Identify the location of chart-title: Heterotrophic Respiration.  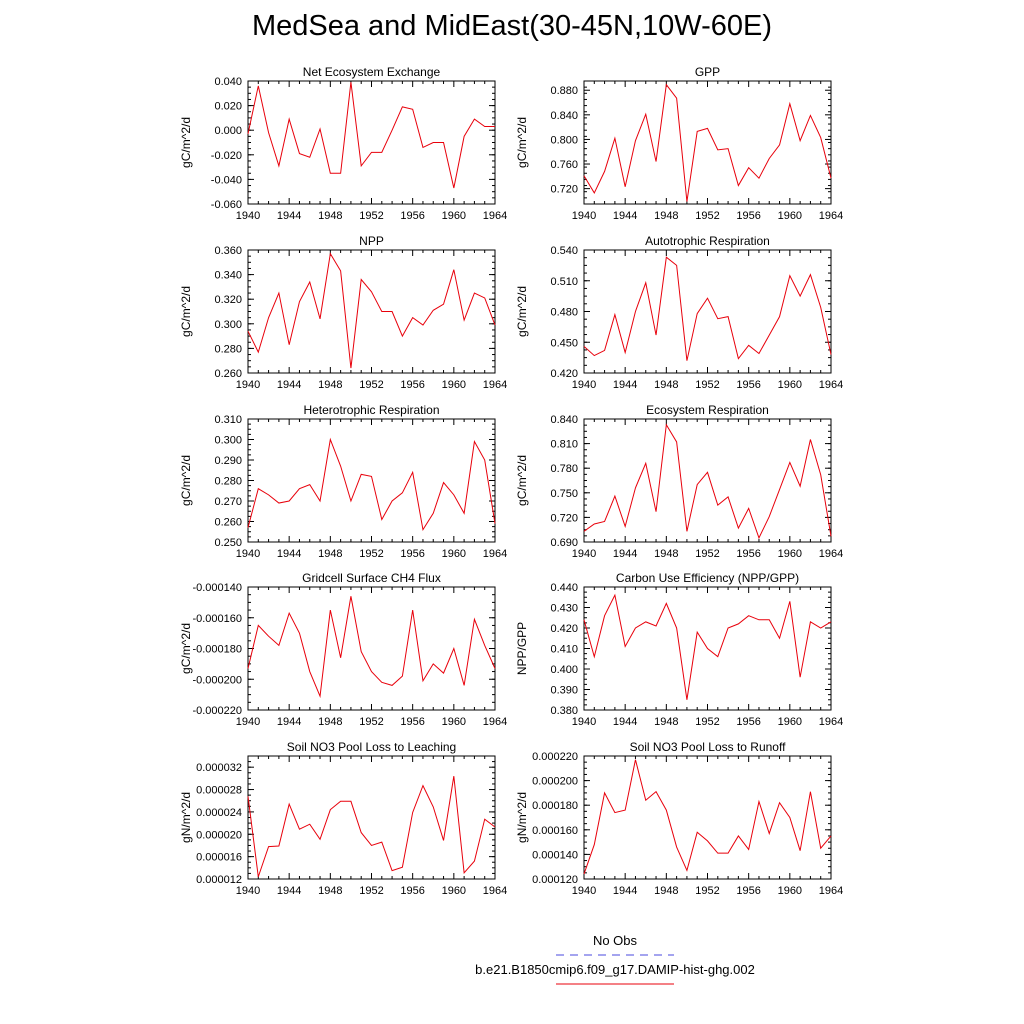
(371, 410).